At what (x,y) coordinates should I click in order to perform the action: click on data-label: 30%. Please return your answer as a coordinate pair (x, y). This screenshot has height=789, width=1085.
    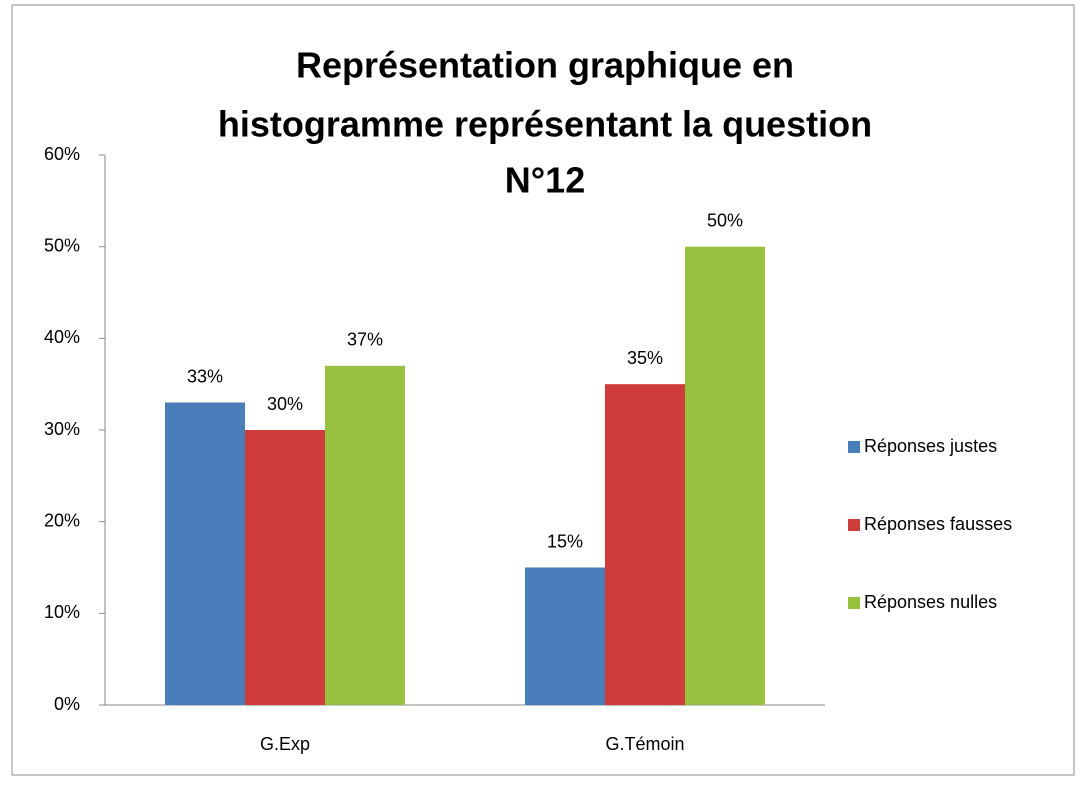
    Looking at the image, I should click on (285, 404).